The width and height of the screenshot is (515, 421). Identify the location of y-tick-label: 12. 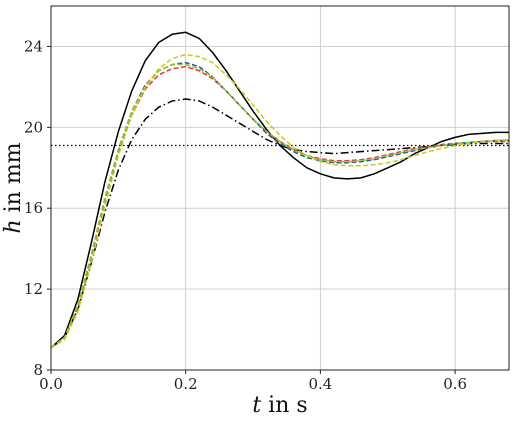
(33, 289).